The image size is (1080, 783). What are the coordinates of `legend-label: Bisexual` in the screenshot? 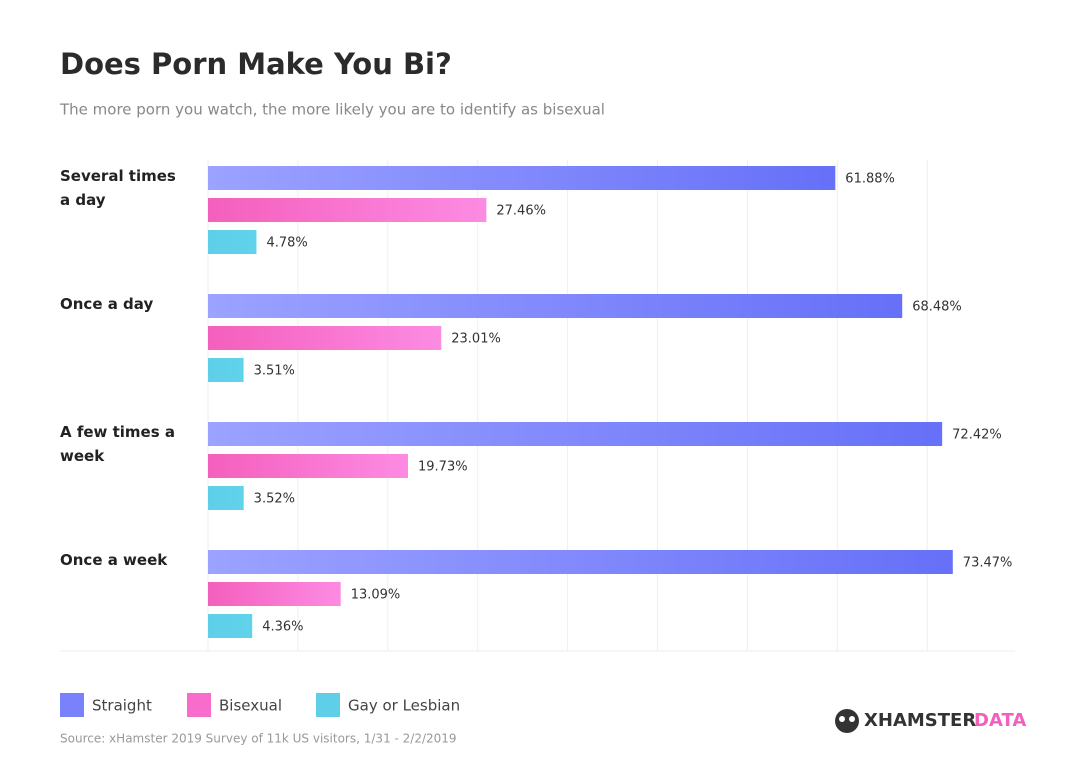 It's located at (250, 706).